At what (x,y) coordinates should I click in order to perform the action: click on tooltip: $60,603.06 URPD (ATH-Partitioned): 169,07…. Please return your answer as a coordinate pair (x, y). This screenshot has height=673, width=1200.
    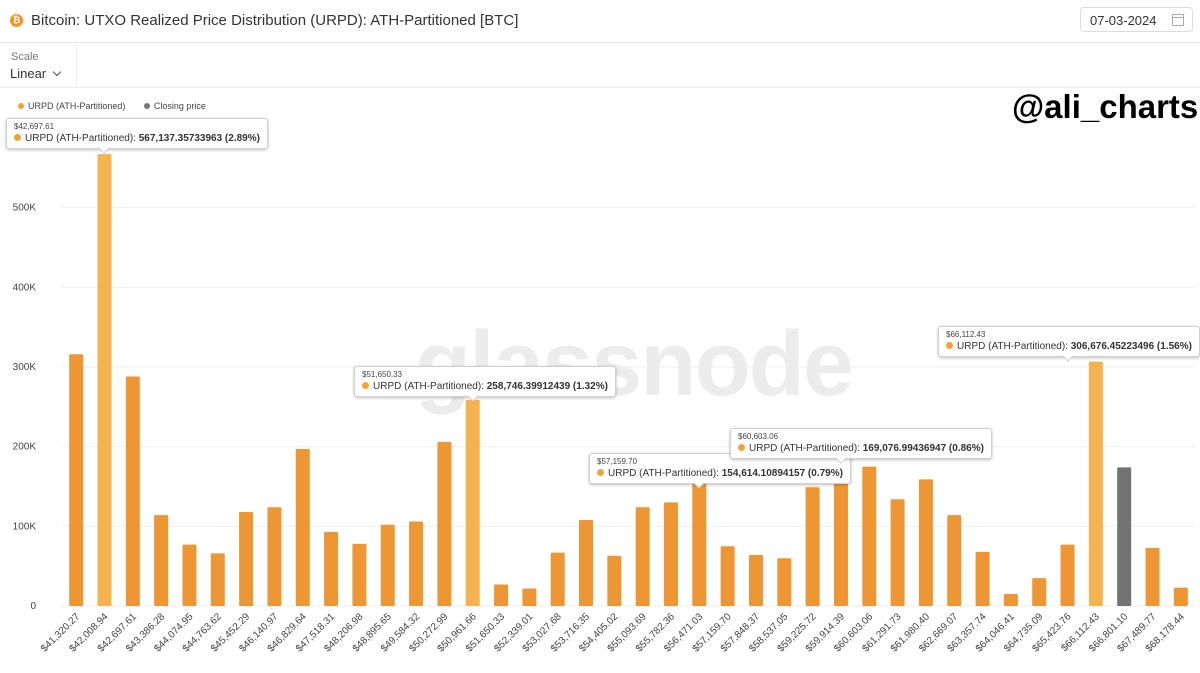
    Looking at the image, I should click on (861, 443).